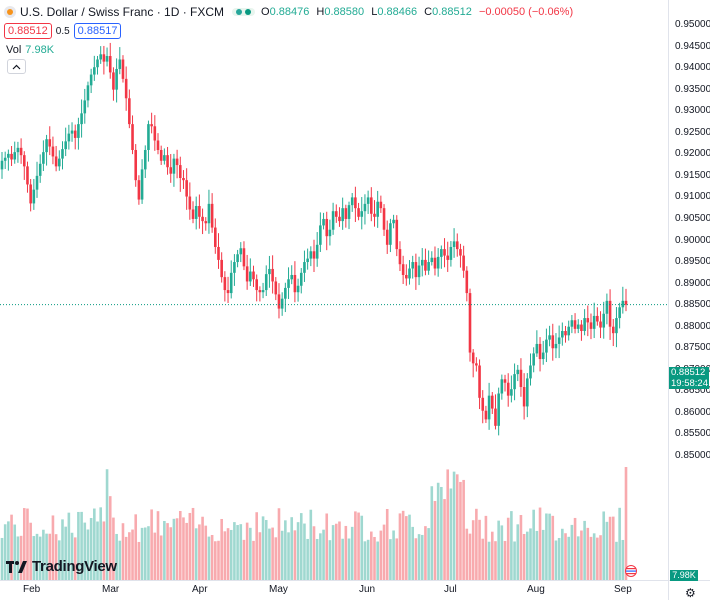 The width and height of the screenshot is (710, 600). What do you see at coordinates (692, 434) in the screenshot?
I see `price-tick-label: 0.85500` at bounding box center [692, 434].